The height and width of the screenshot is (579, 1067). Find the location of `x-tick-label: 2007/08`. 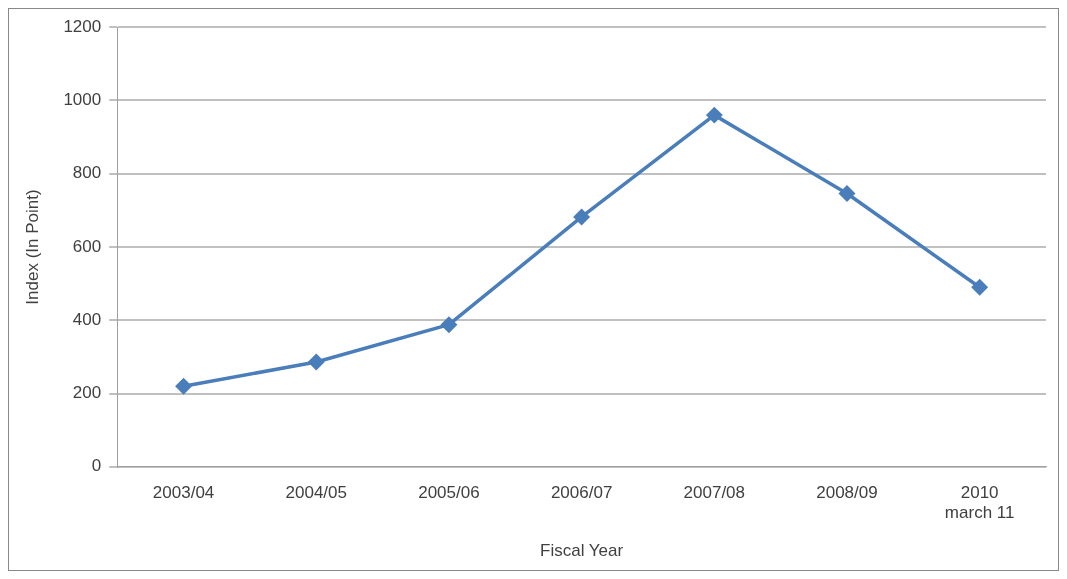

x-tick-label: 2007/08 is located at coordinates (714, 492).